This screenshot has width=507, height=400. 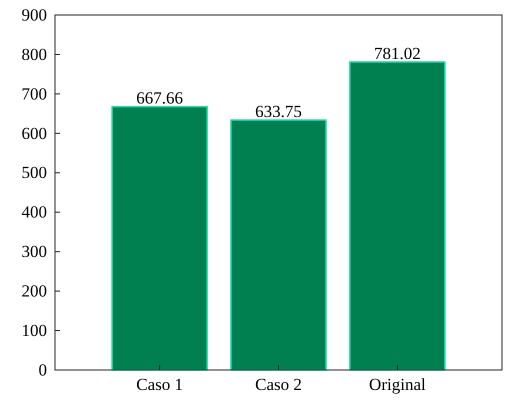 What do you see at coordinates (34, 172) in the screenshot?
I see `y-tick-label: 500` at bounding box center [34, 172].